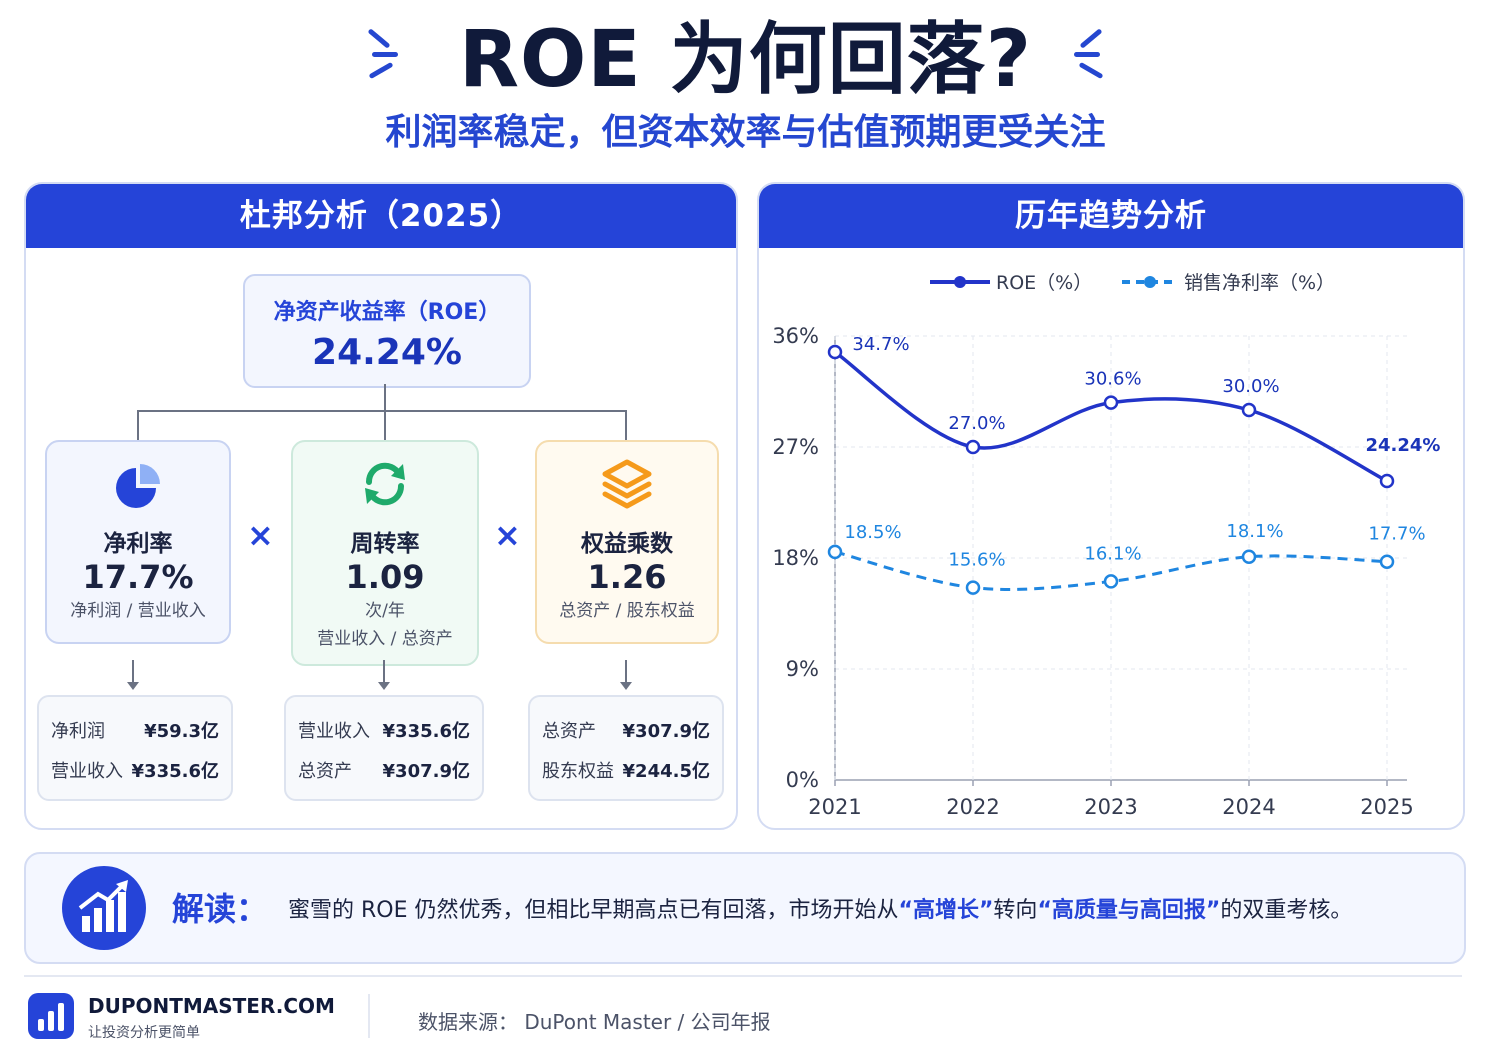  Describe the element at coordinates (976, 423) in the screenshot. I see `roe-data-label: 27.0%` at that location.